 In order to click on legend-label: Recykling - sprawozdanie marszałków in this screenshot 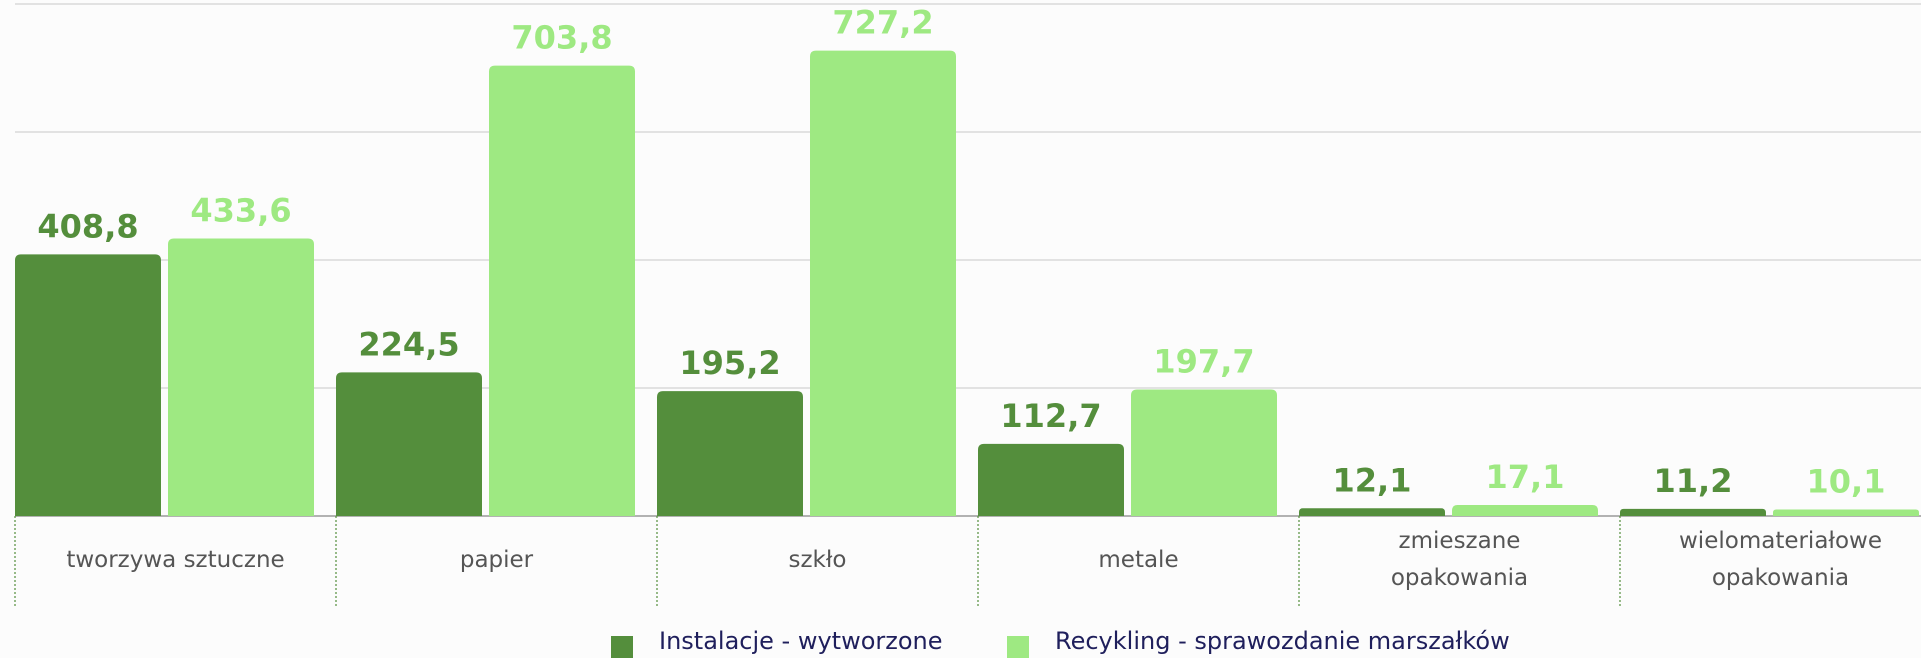, I will do `click(1282, 641)`.